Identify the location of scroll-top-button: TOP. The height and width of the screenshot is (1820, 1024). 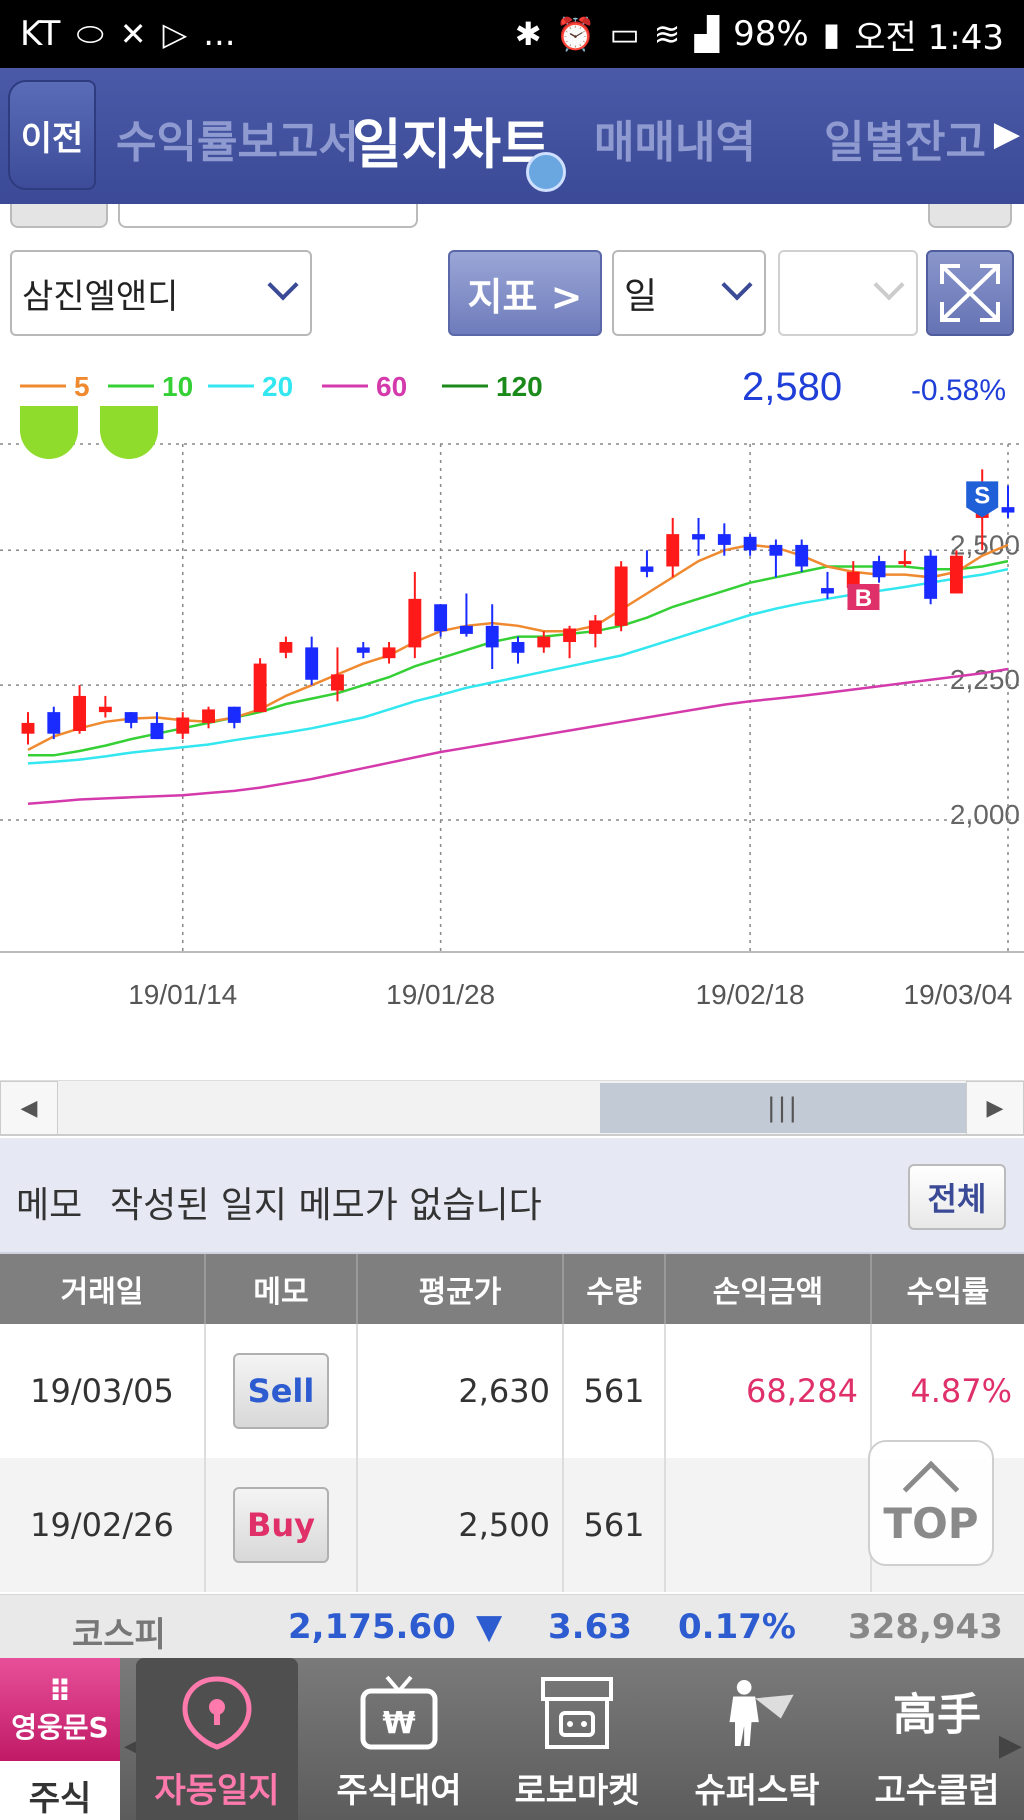
(931, 1503).